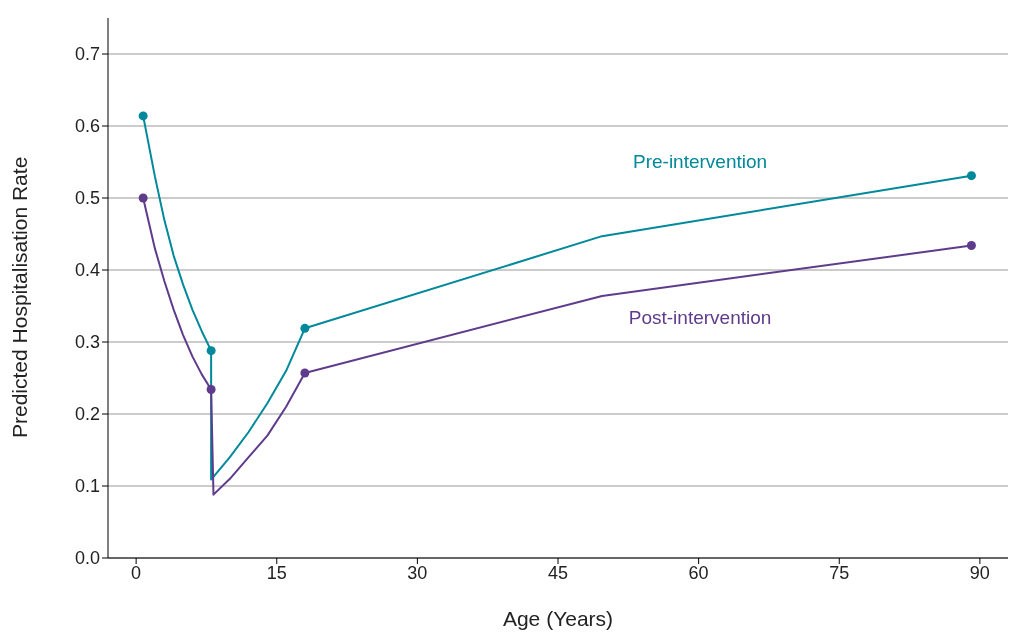  Describe the element at coordinates (979, 572) in the screenshot. I see `x-tick-label: 90` at that location.